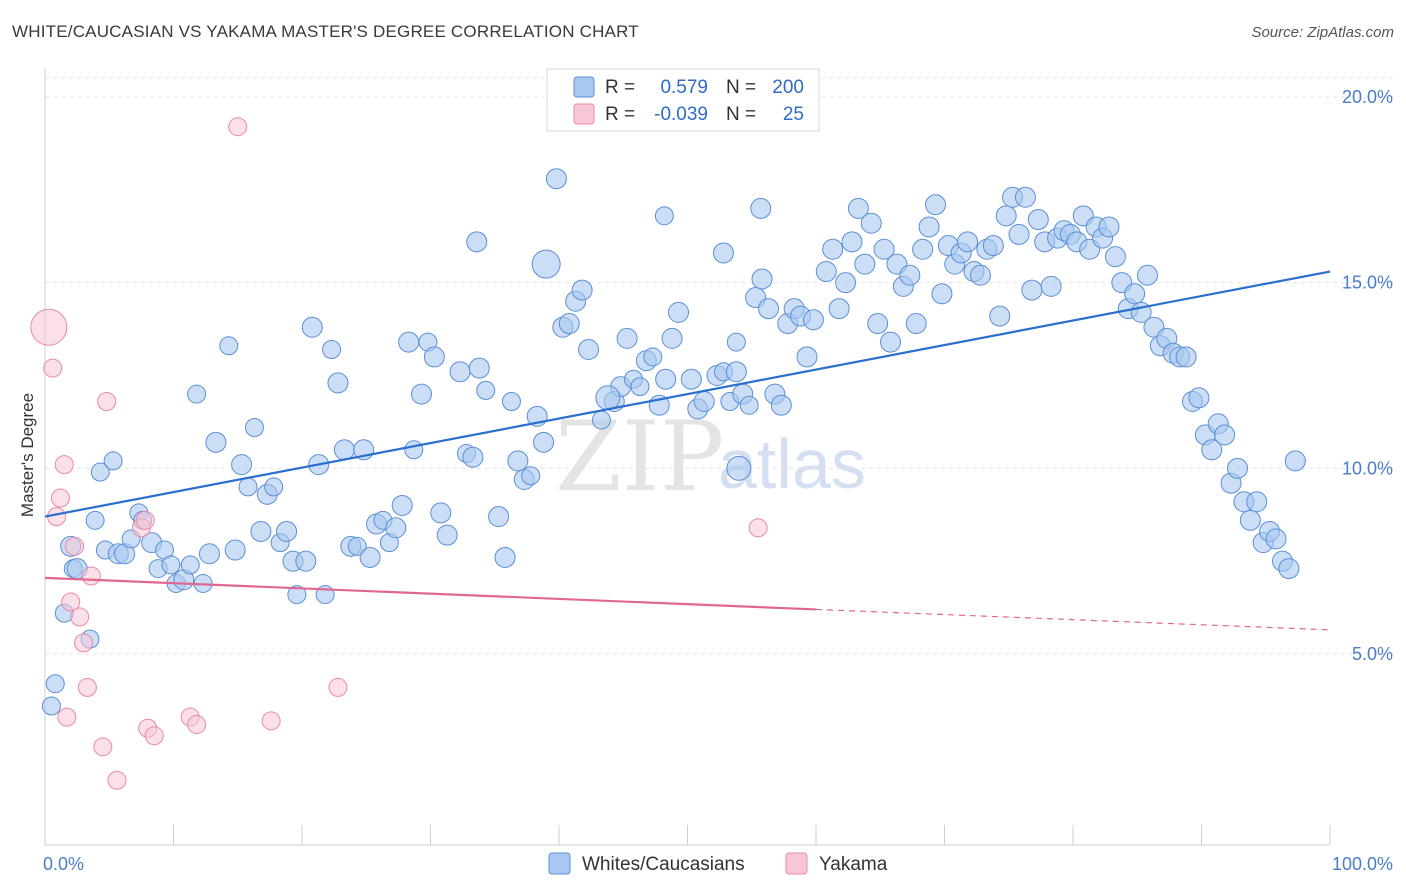 The image size is (1406, 892). What do you see at coordinates (1362, 864) in the screenshot?
I see `x-tick-label-max: 100.0%` at bounding box center [1362, 864].